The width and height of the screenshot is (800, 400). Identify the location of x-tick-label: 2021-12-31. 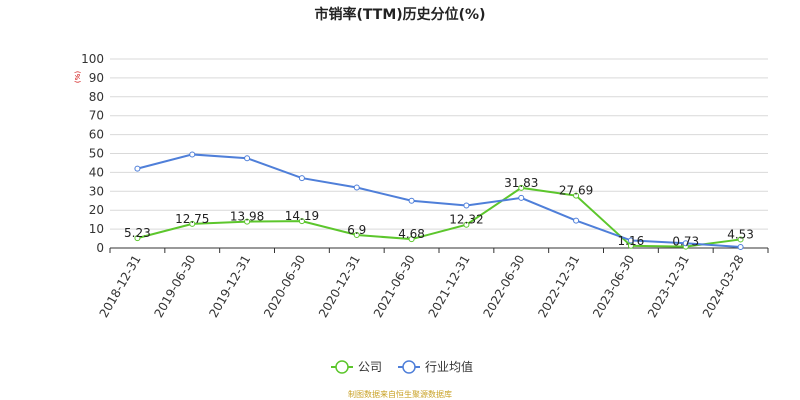
(449, 286).